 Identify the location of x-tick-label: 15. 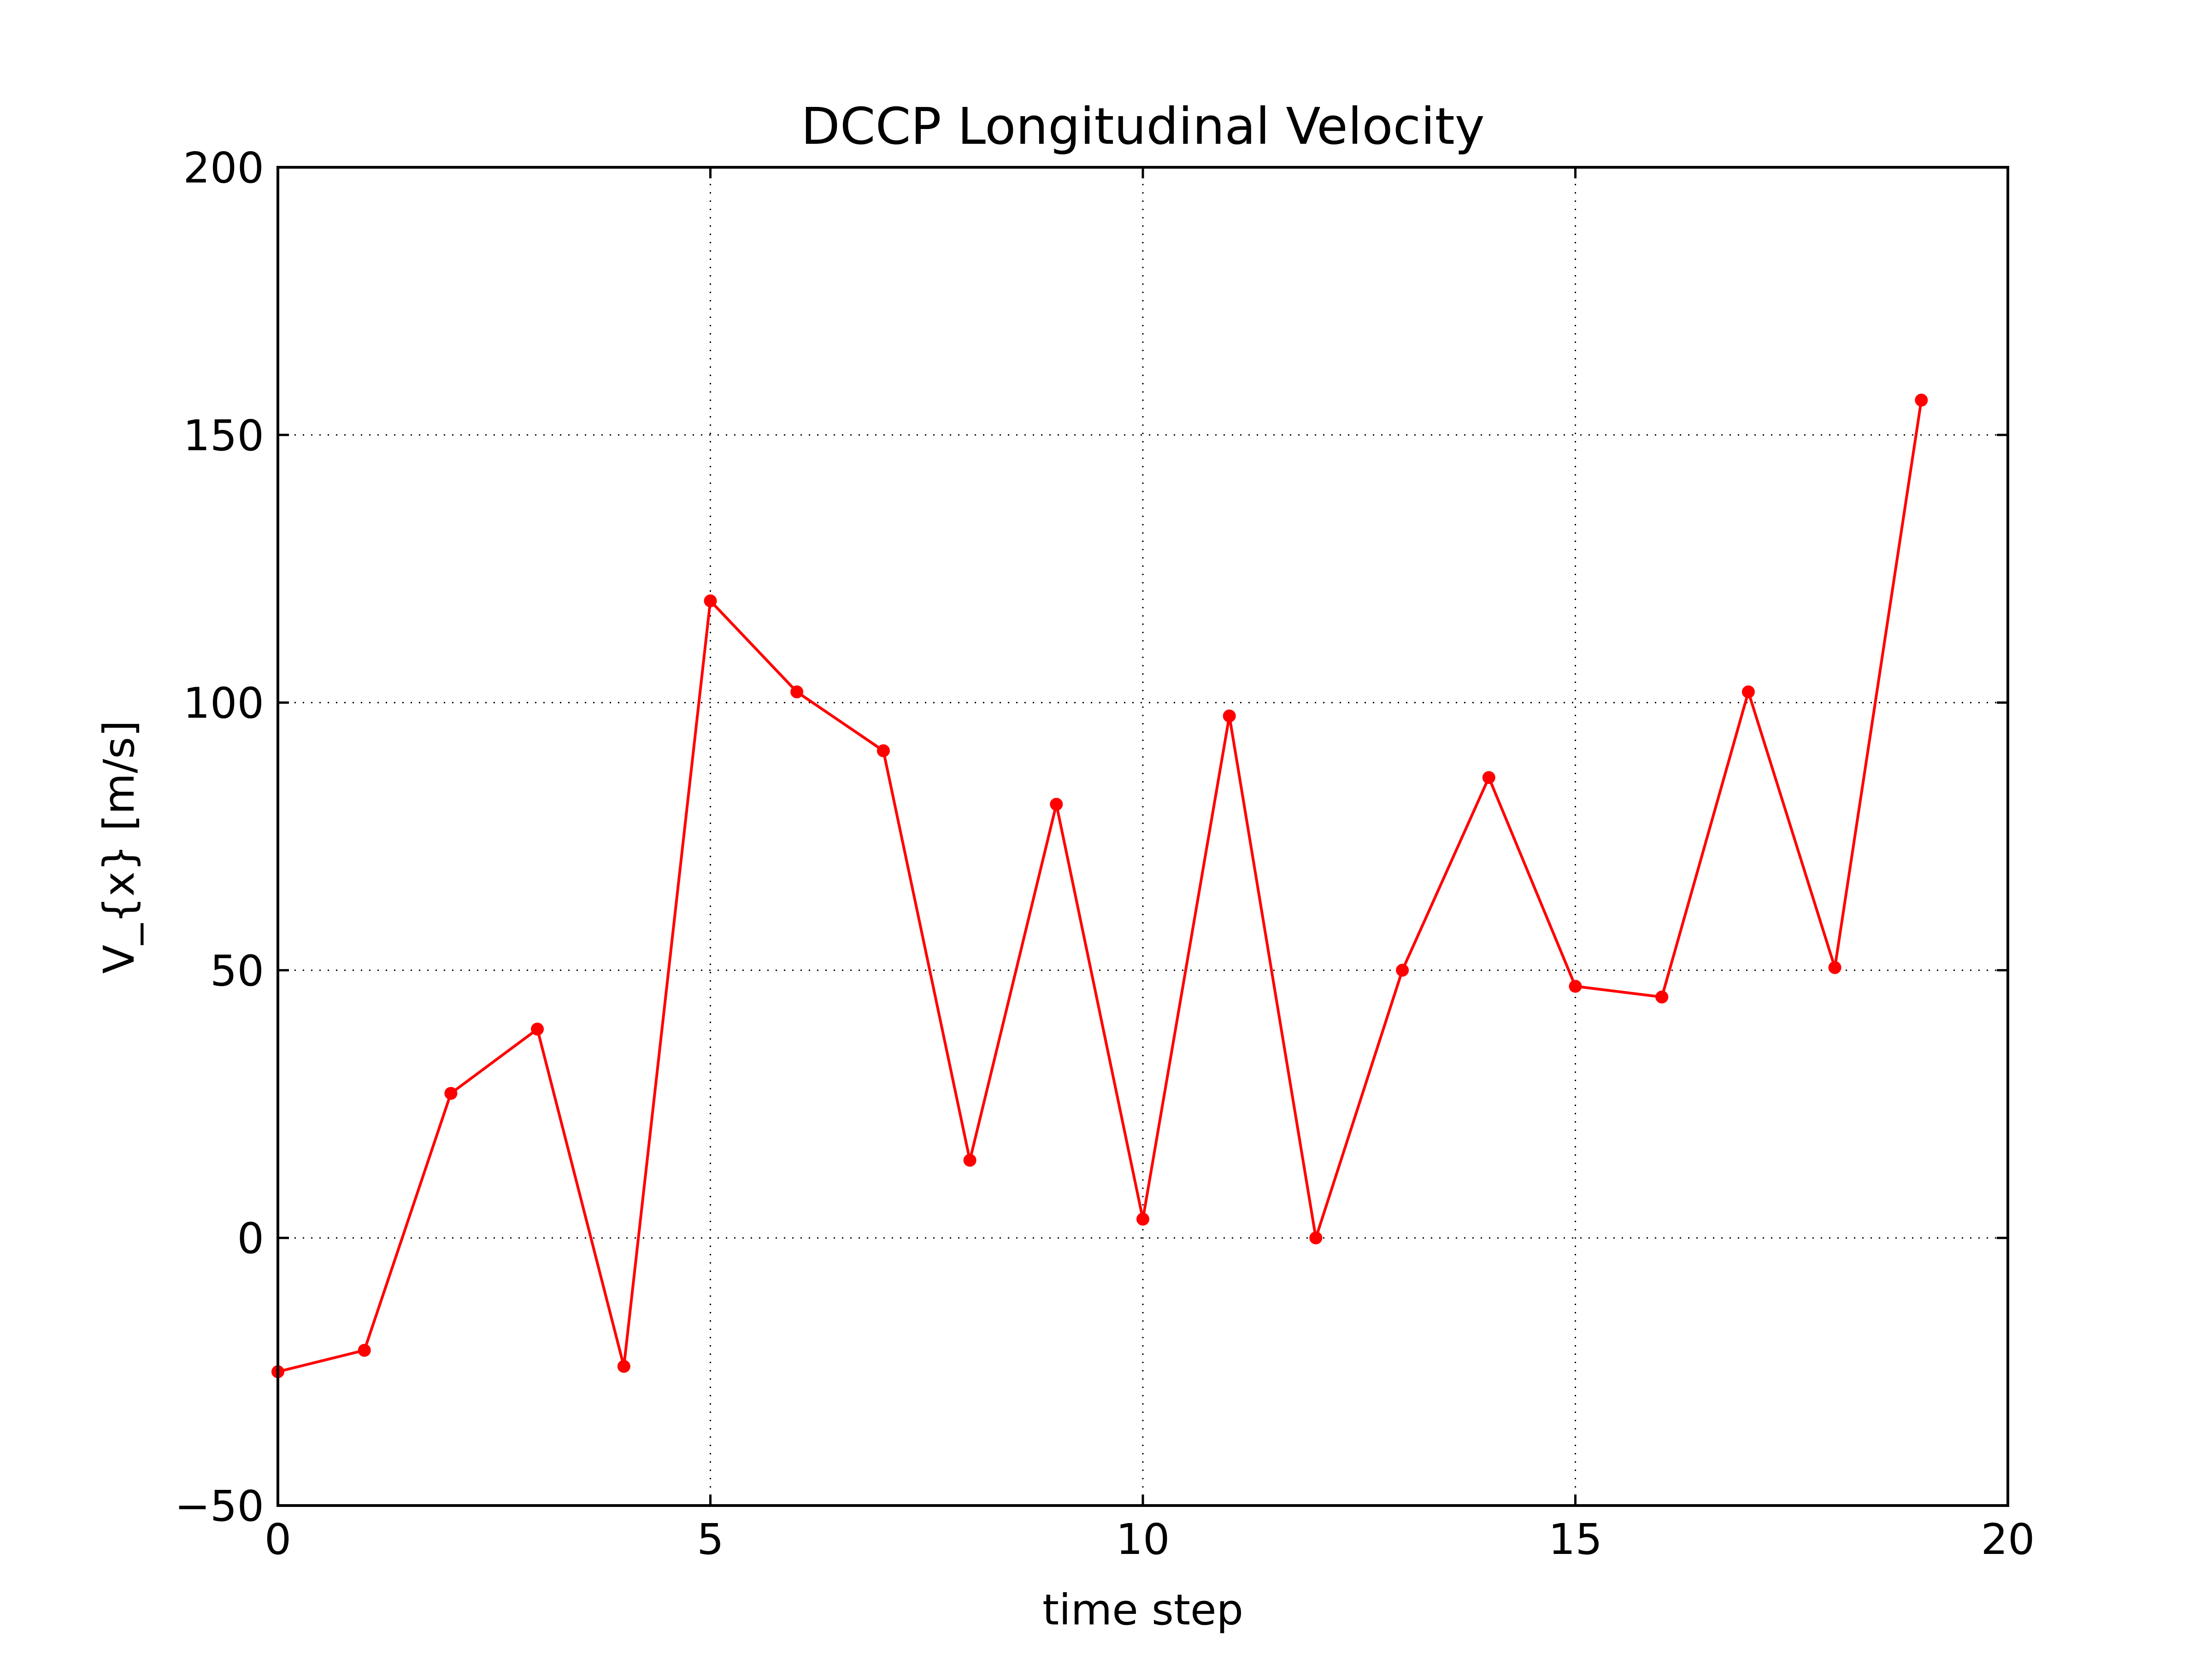
(1575, 1539).